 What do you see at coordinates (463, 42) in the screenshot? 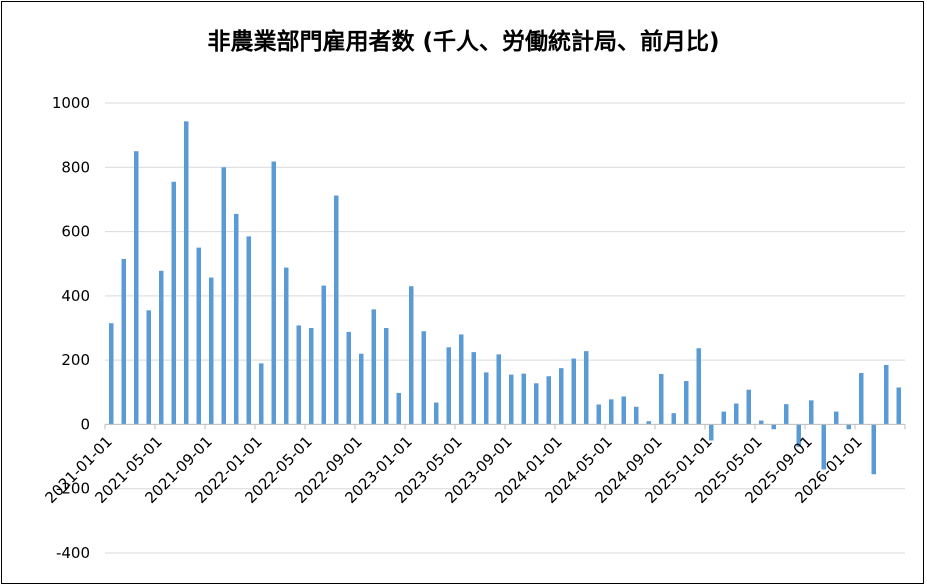
I see `chart-title: 非農業部門雇用者数 (千人、労働統計局、前月比)` at bounding box center [463, 42].